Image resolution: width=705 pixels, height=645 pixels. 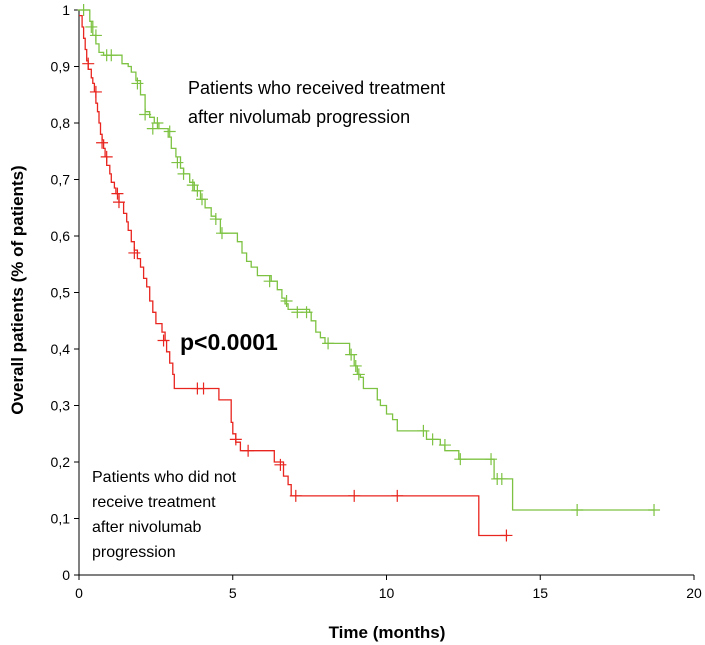 I want to click on y-tick-label: 0,1, so click(x=61, y=519).